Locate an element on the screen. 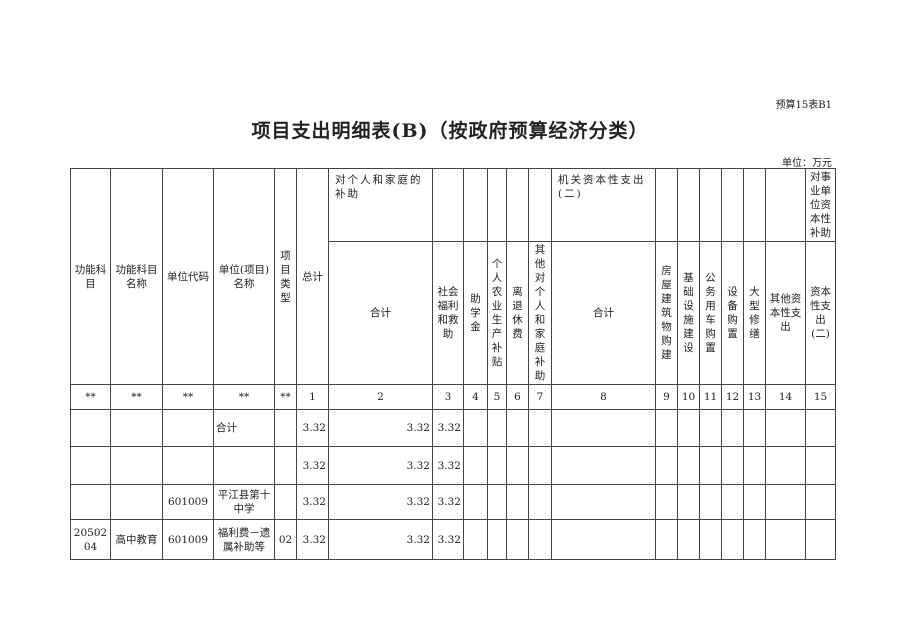  table-cell: 02 is located at coordinates (285, 539).